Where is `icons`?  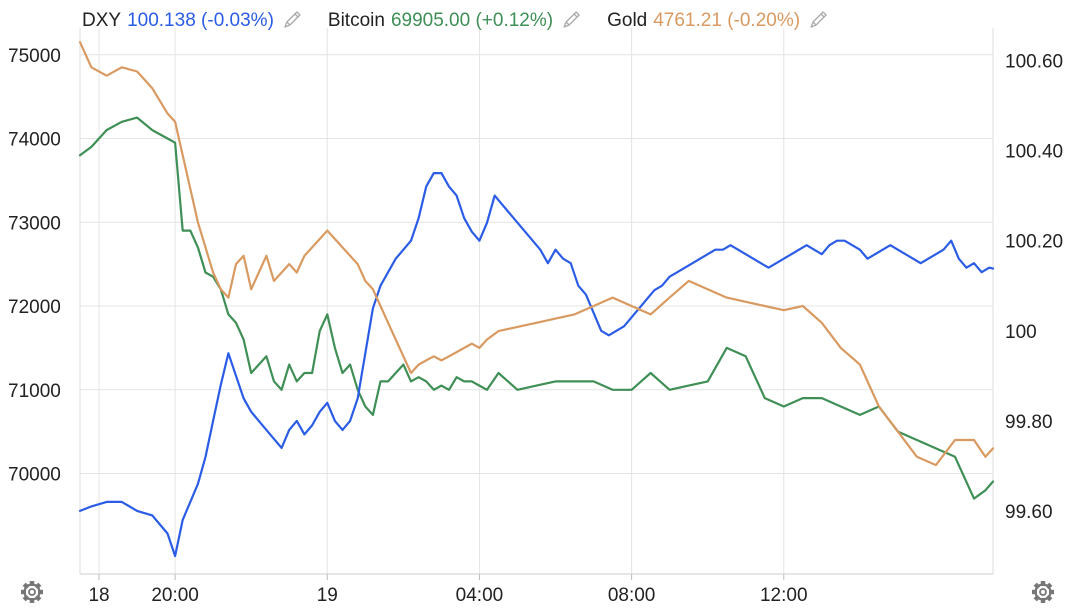
icons is located at coordinates (537, 592).